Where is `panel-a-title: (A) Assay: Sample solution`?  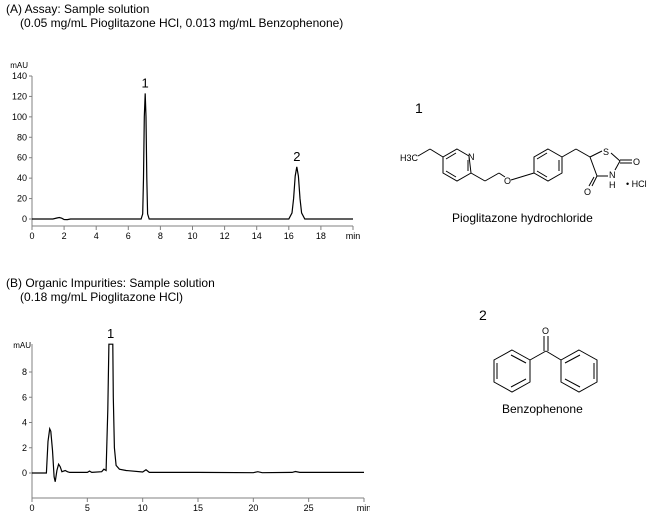
panel-a-title: (A) Assay: Sample solution is located at coordinates (78, 9).